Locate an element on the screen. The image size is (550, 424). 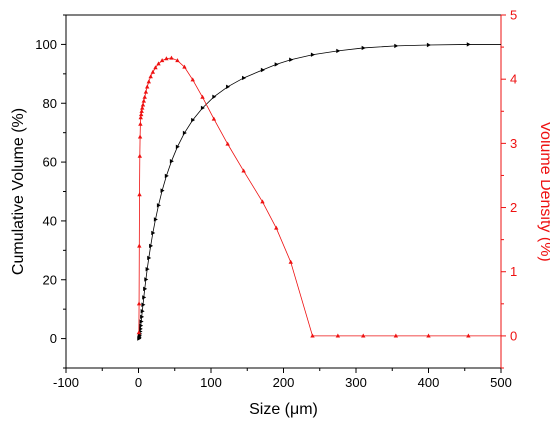
x-tick-label: 0 is located at coordinates (138, 382).